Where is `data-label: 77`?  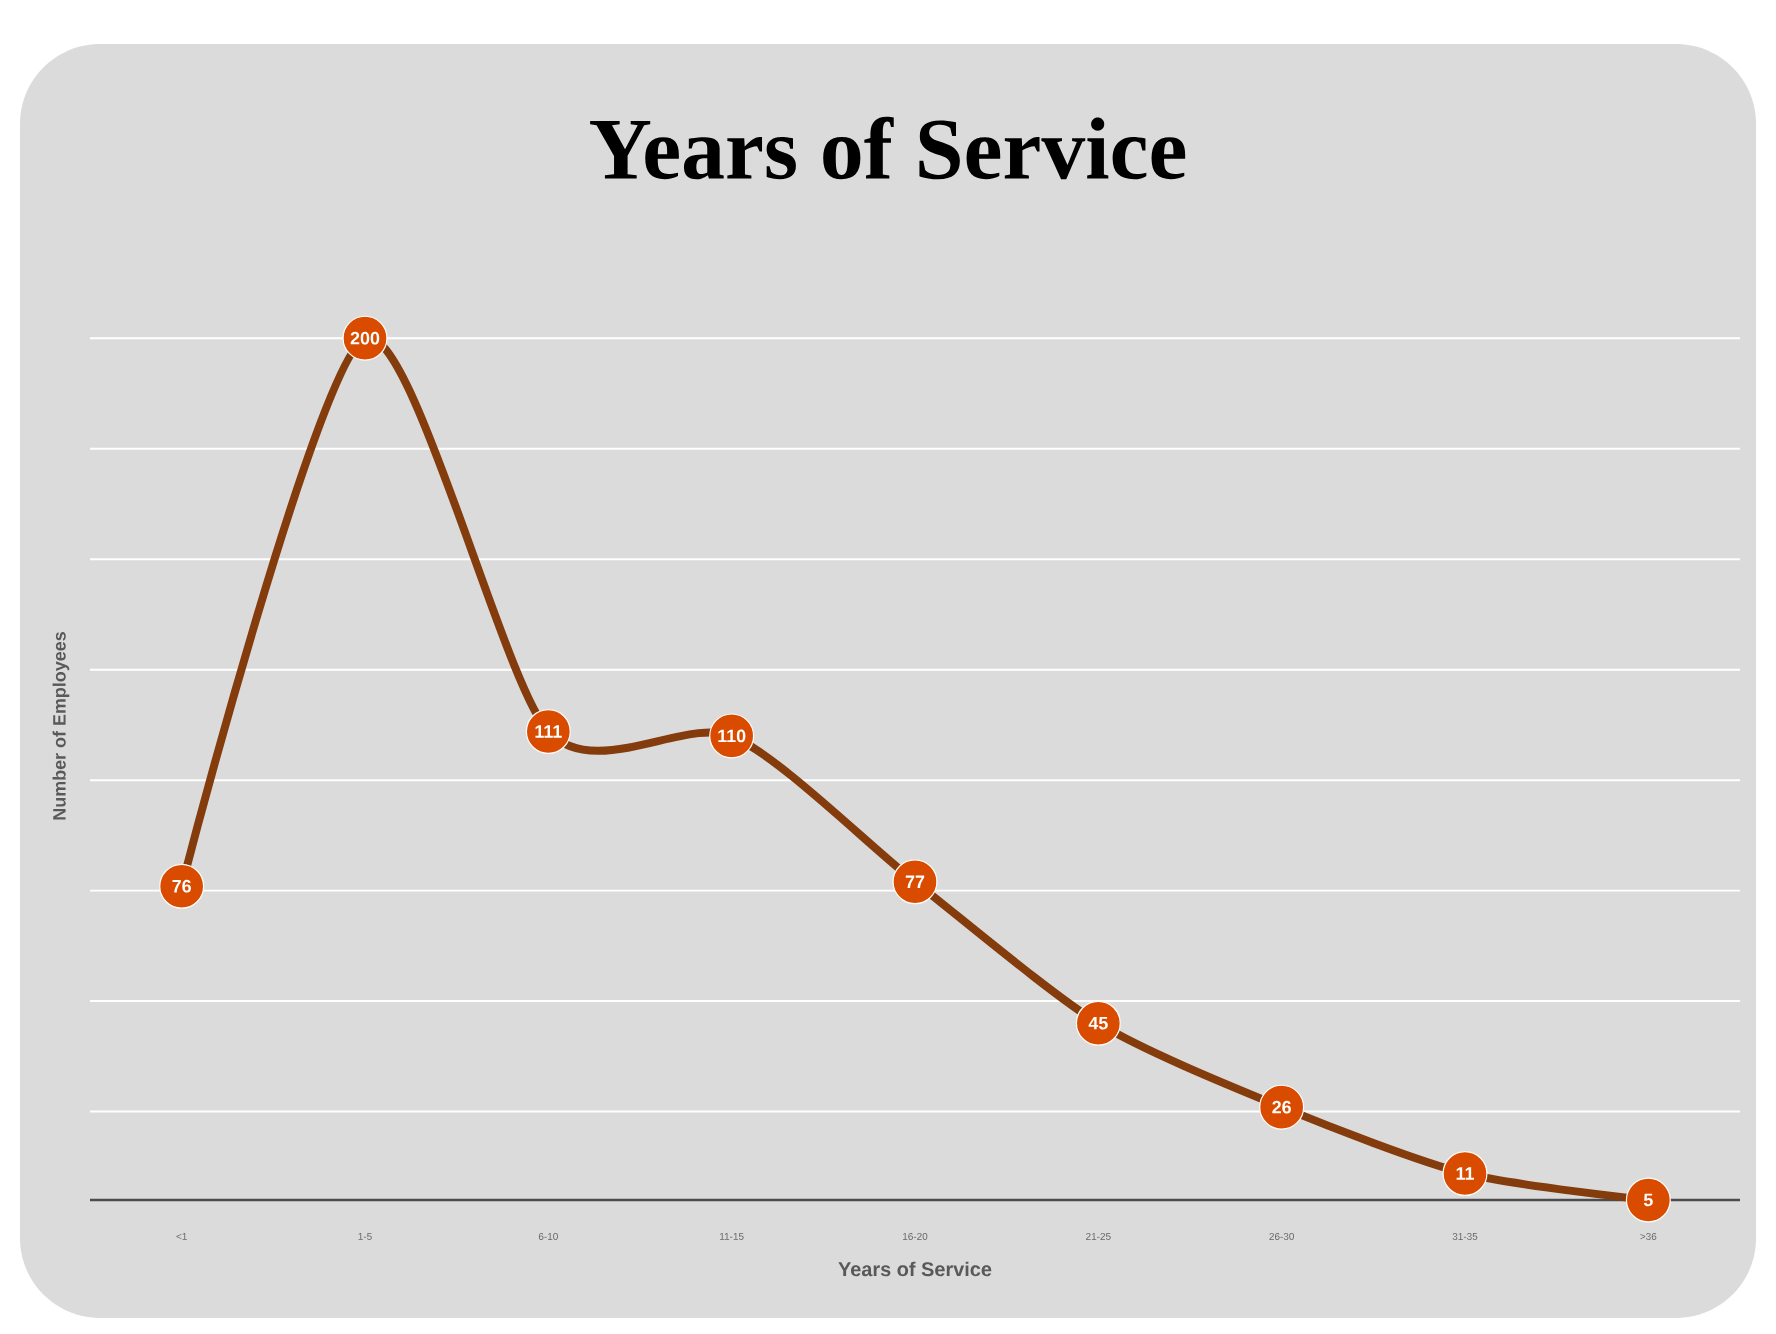 data-label: 77 is located at coordinates (915, 881).